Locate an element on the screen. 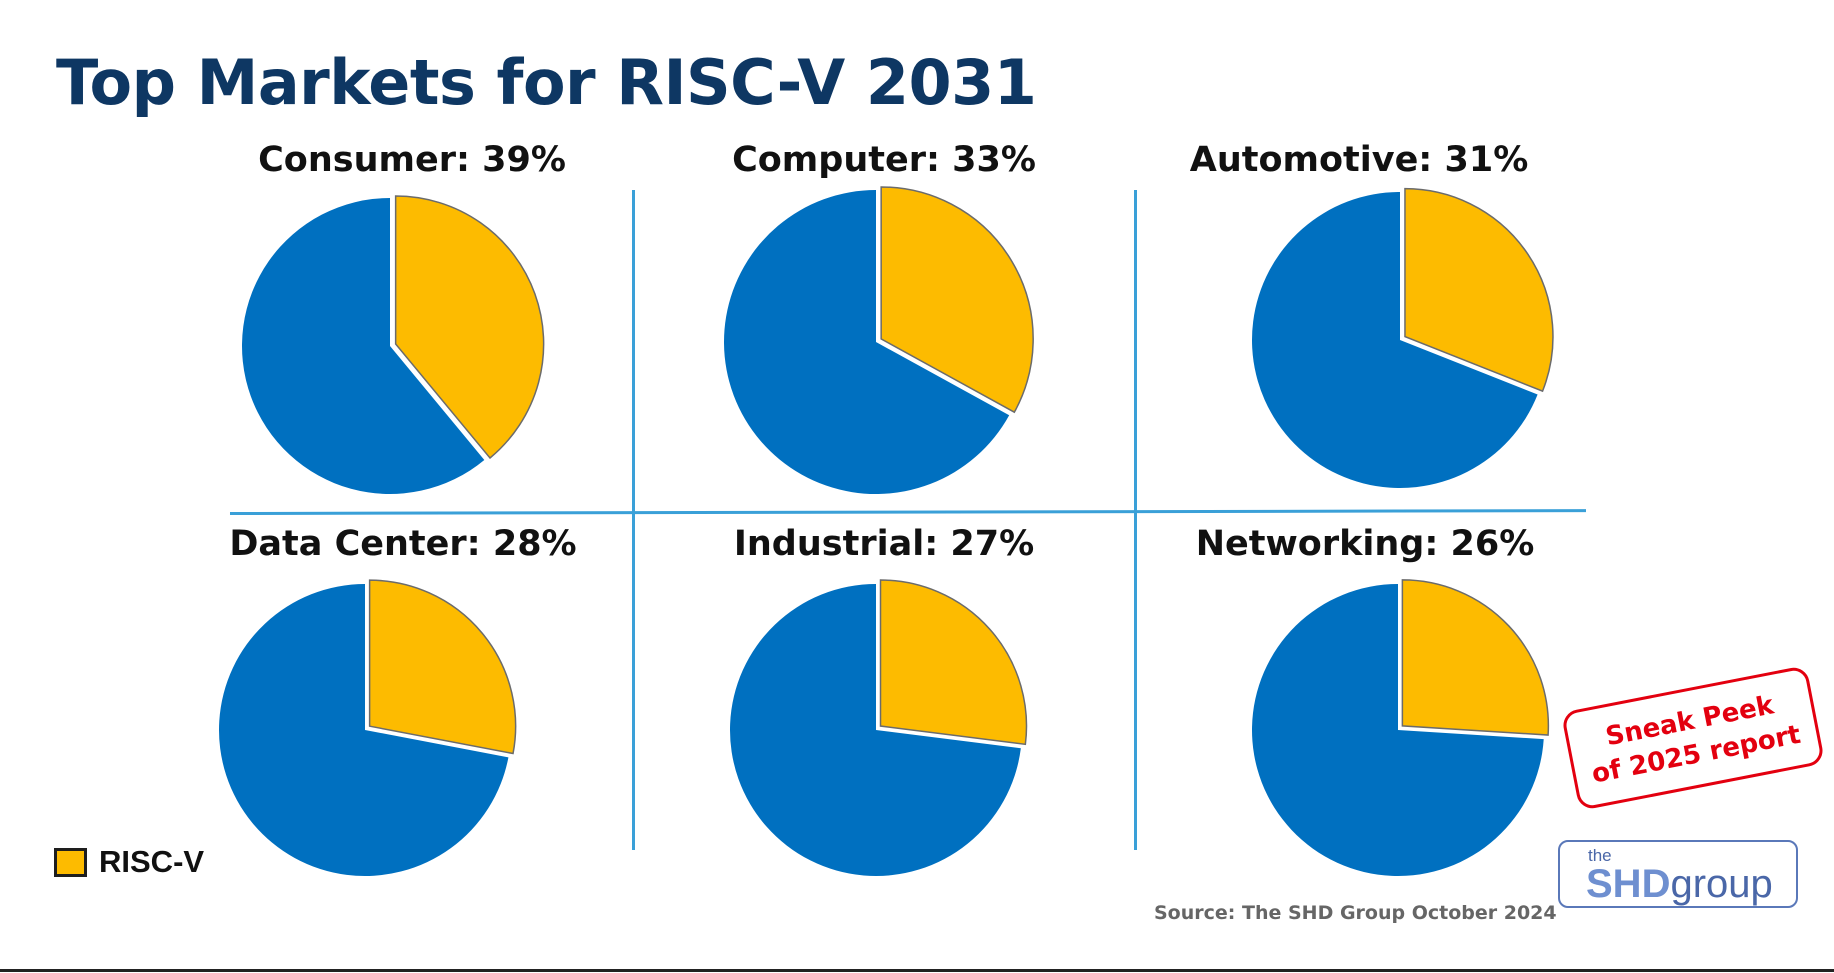 The width and height of the screenshot is (1834, 973). pie-title-networking: Networking: 26% is located at coordinates (1365, 544).